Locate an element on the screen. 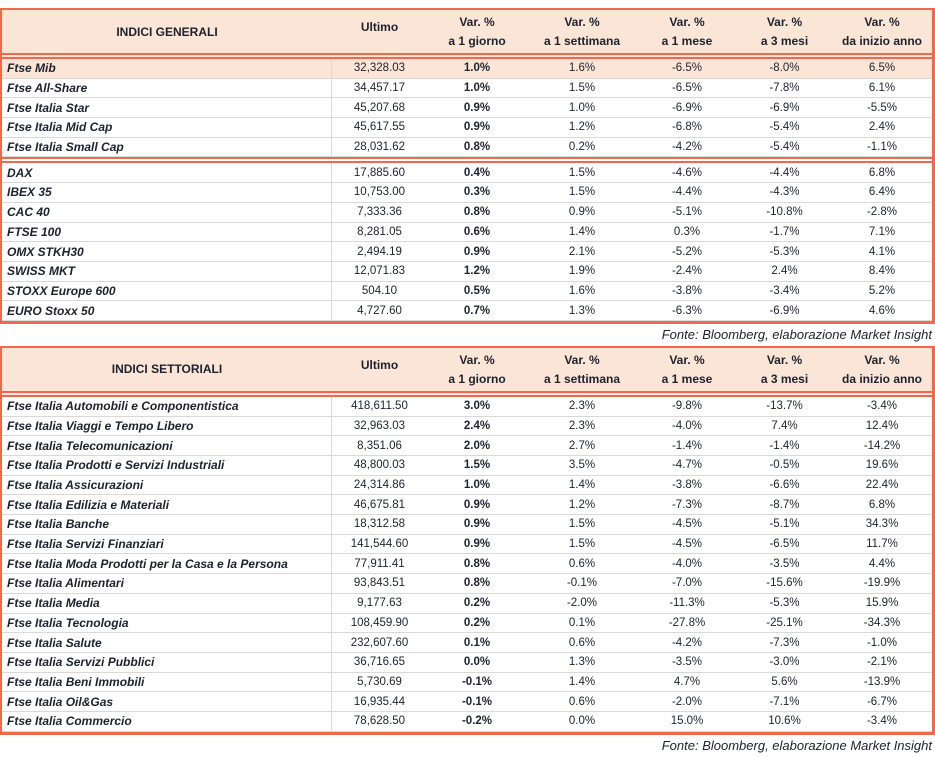  index-name: Ftse Italia Servizi Pubblici is located at coordinates (167, 662).